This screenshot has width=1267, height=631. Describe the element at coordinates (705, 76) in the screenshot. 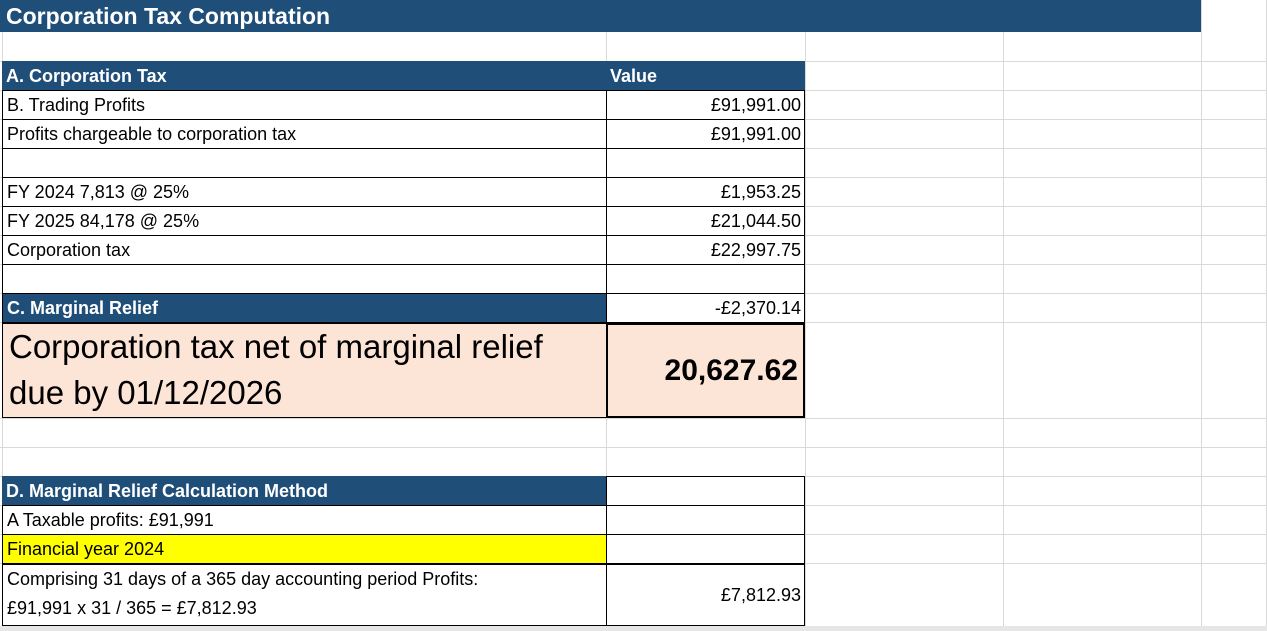

I see `value-column-header: Value` at that location.